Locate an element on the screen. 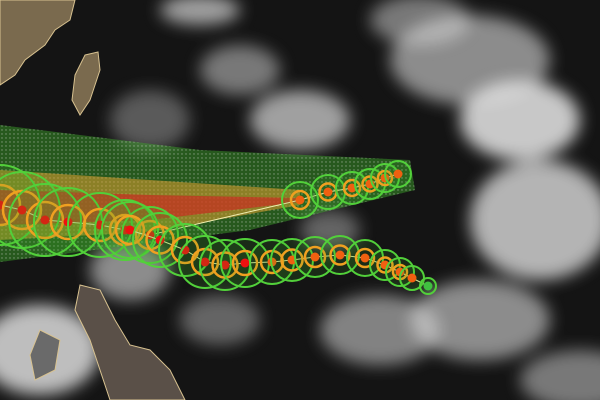  taiwan is located at coordinates (86, 83).